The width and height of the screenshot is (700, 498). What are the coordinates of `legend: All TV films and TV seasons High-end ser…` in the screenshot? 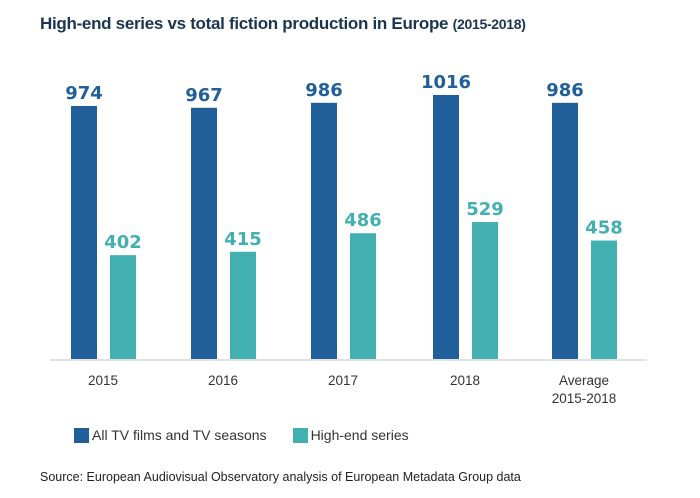 It's located at (254, 435).